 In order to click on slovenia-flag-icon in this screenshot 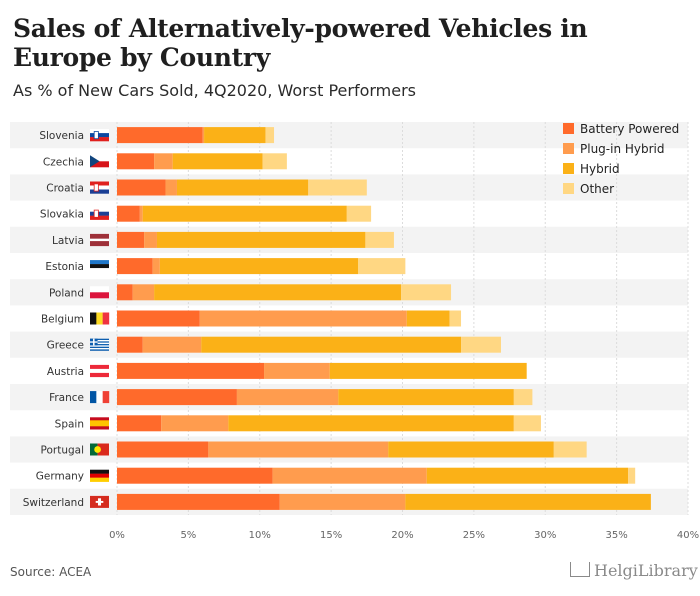, I will do `click(99, 135)`.